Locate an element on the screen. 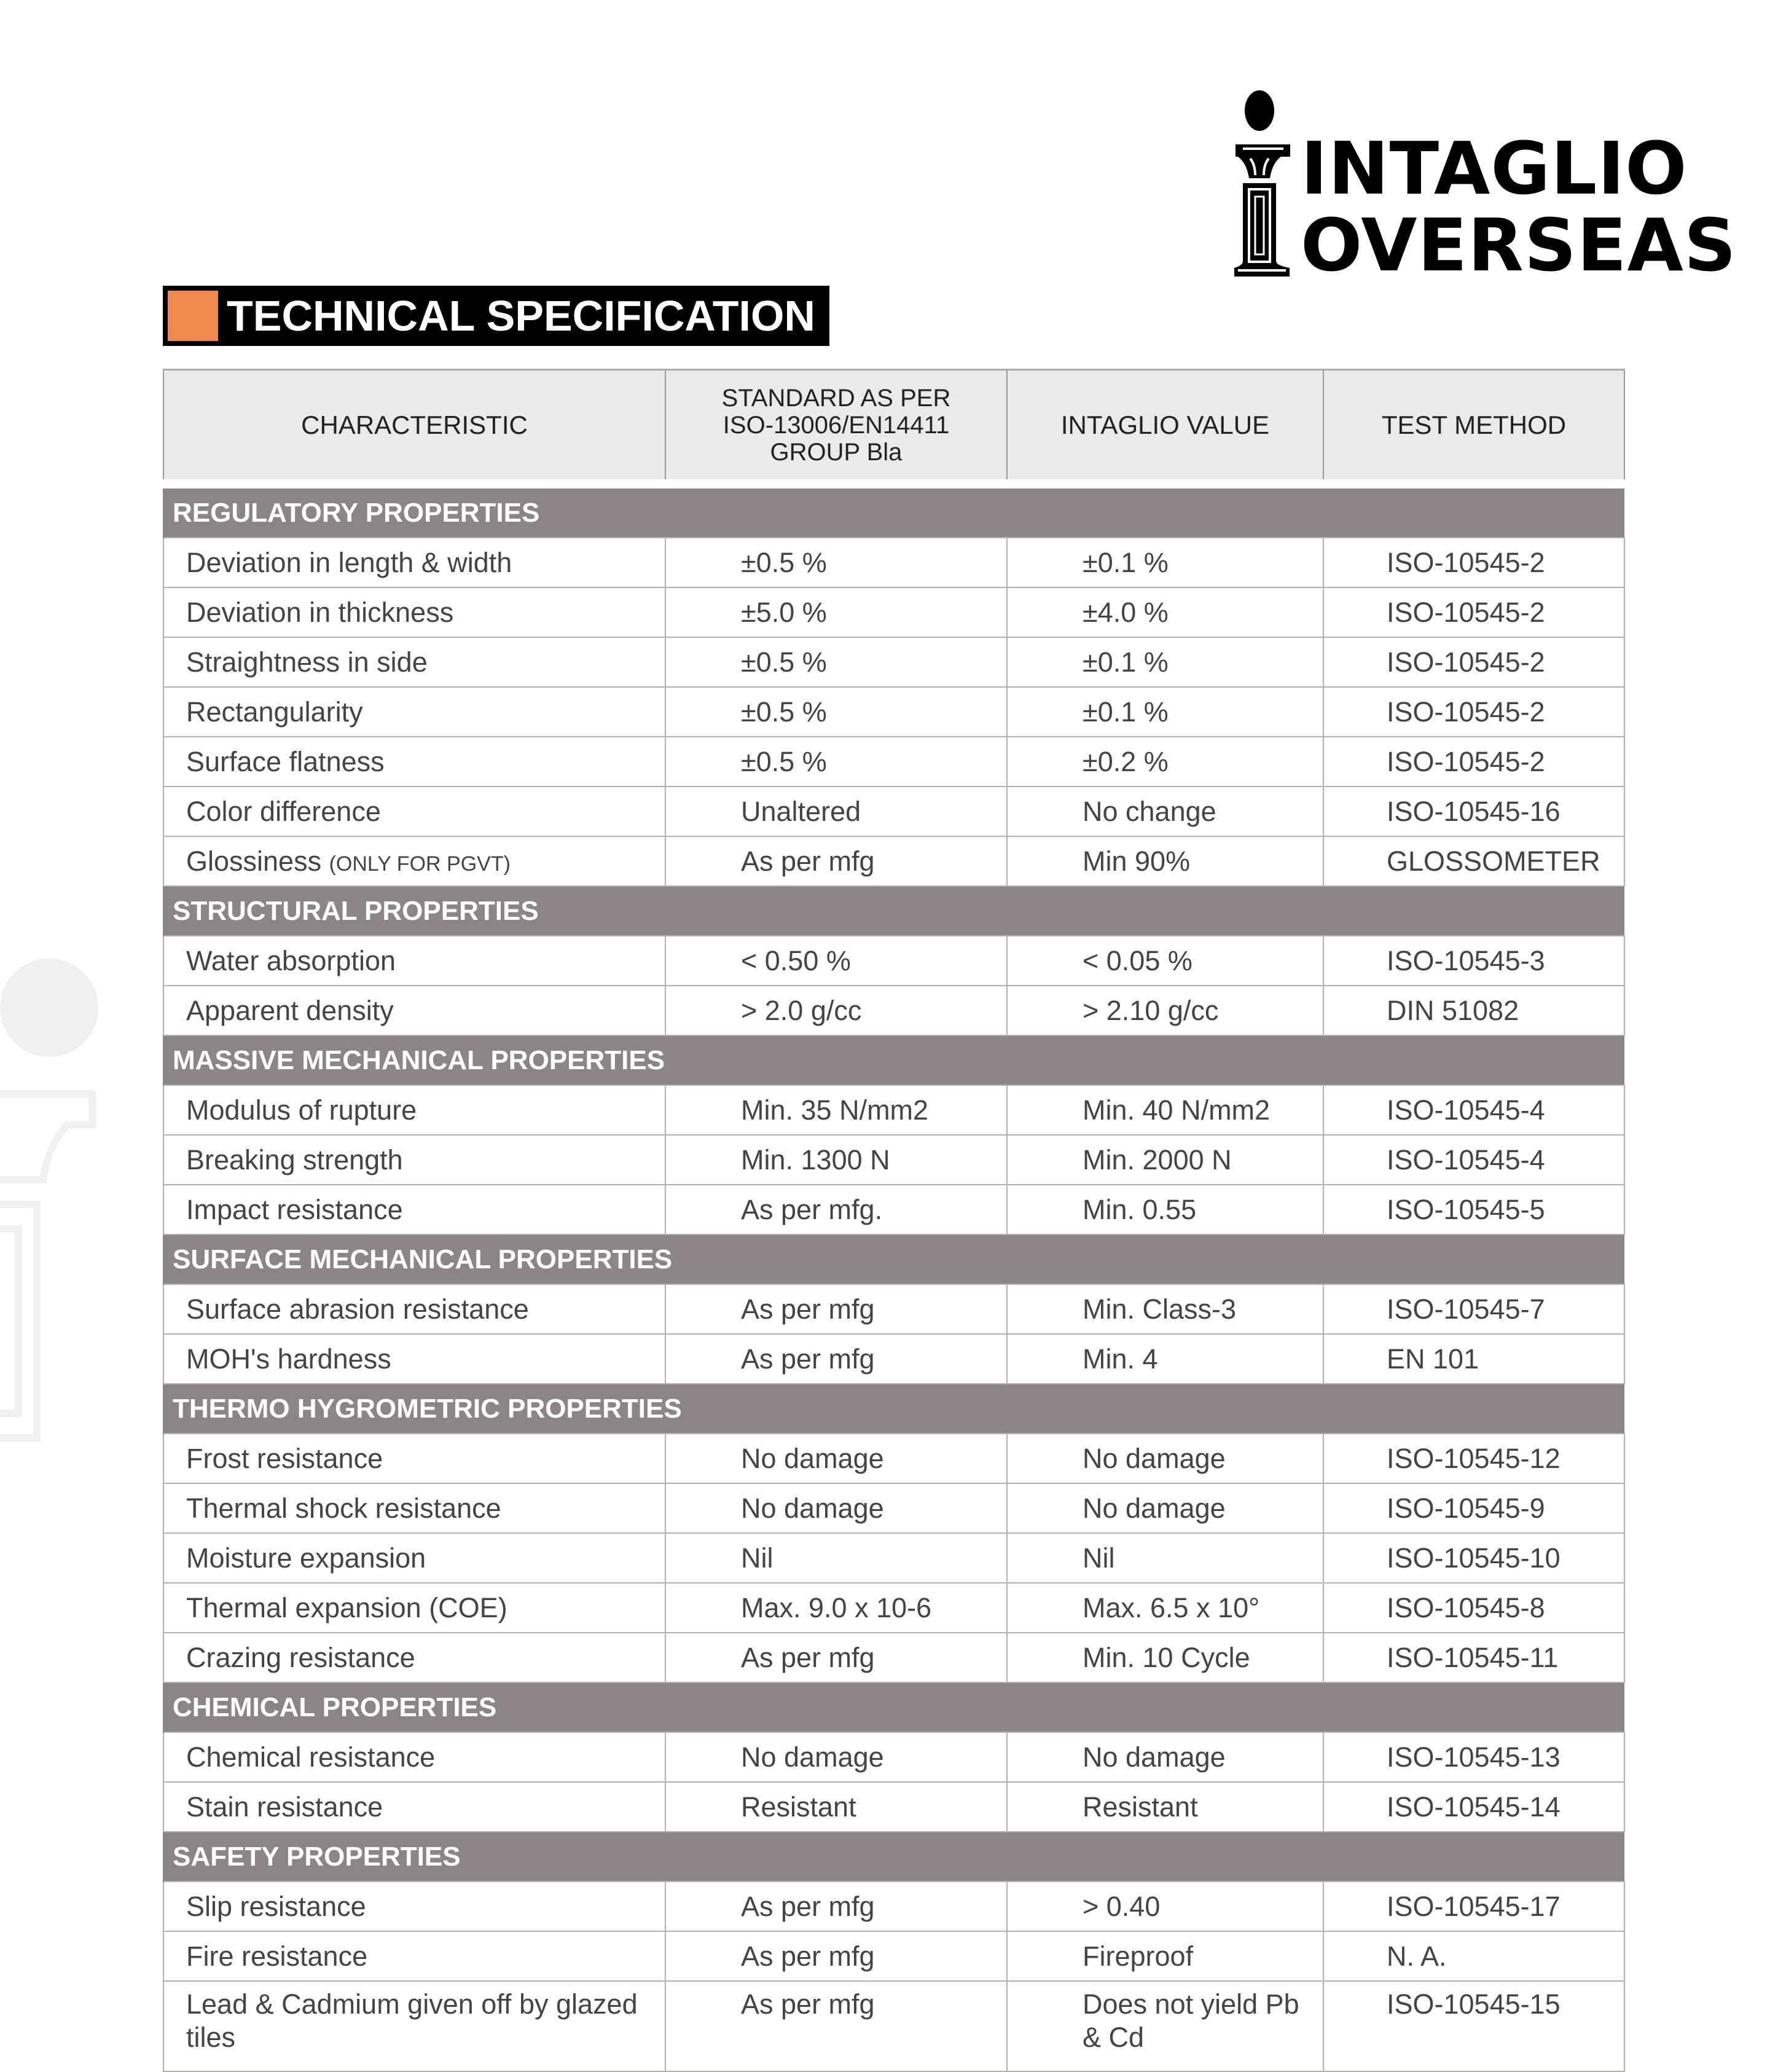  cell-text: Min. Class-3 is located at coordinates (1160, 1309).